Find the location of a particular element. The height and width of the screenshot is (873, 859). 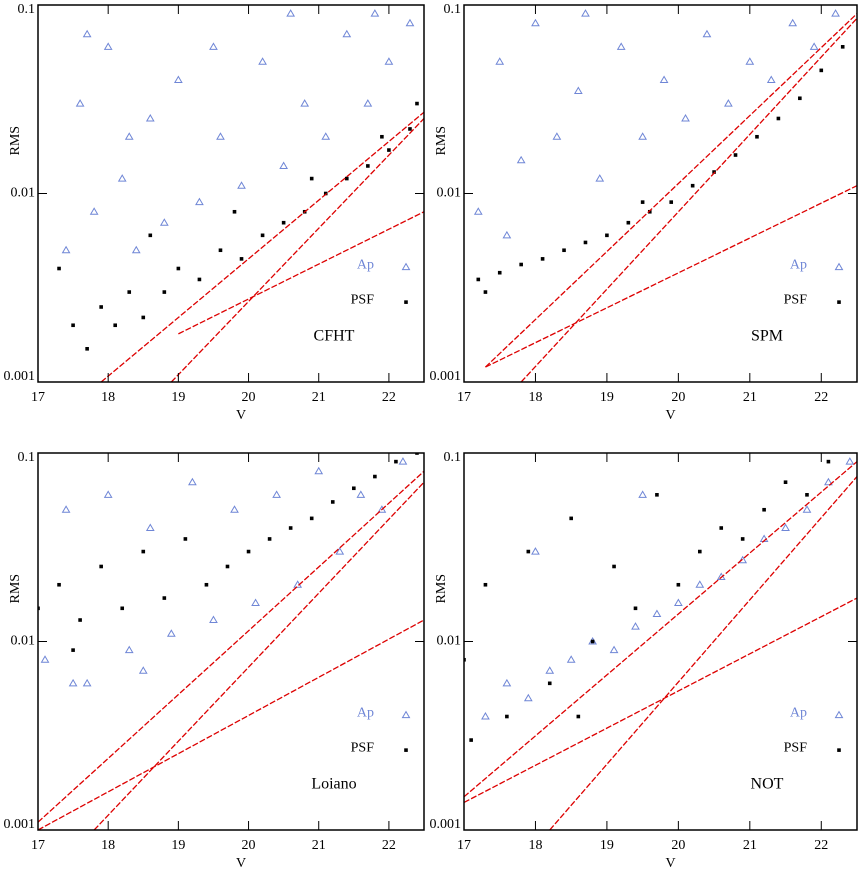

y-axis-label: RMS is located at coordinates (441, 589).